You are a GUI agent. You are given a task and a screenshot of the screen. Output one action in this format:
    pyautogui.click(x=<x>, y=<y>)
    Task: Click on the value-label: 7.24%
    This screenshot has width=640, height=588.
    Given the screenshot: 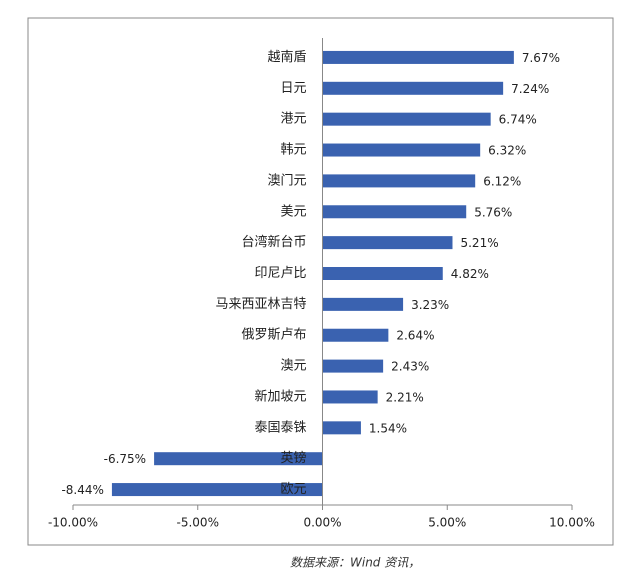 What is the action you would take?
    pyautogui.click(x=530, y=89)
    